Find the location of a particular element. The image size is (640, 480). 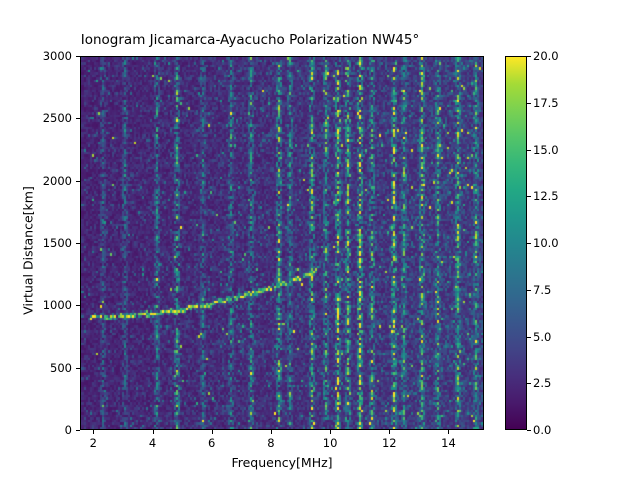

colorbar-tick-label: 17.5 is located at coordinates (546, 102).